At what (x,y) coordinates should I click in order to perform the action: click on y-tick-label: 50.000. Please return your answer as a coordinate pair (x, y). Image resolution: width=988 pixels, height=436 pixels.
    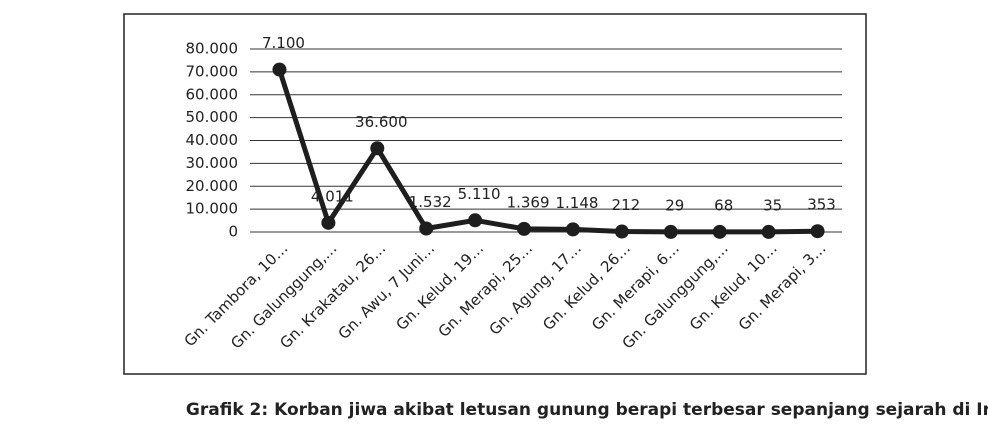
    Looking at the image, I should click on (212, 117).